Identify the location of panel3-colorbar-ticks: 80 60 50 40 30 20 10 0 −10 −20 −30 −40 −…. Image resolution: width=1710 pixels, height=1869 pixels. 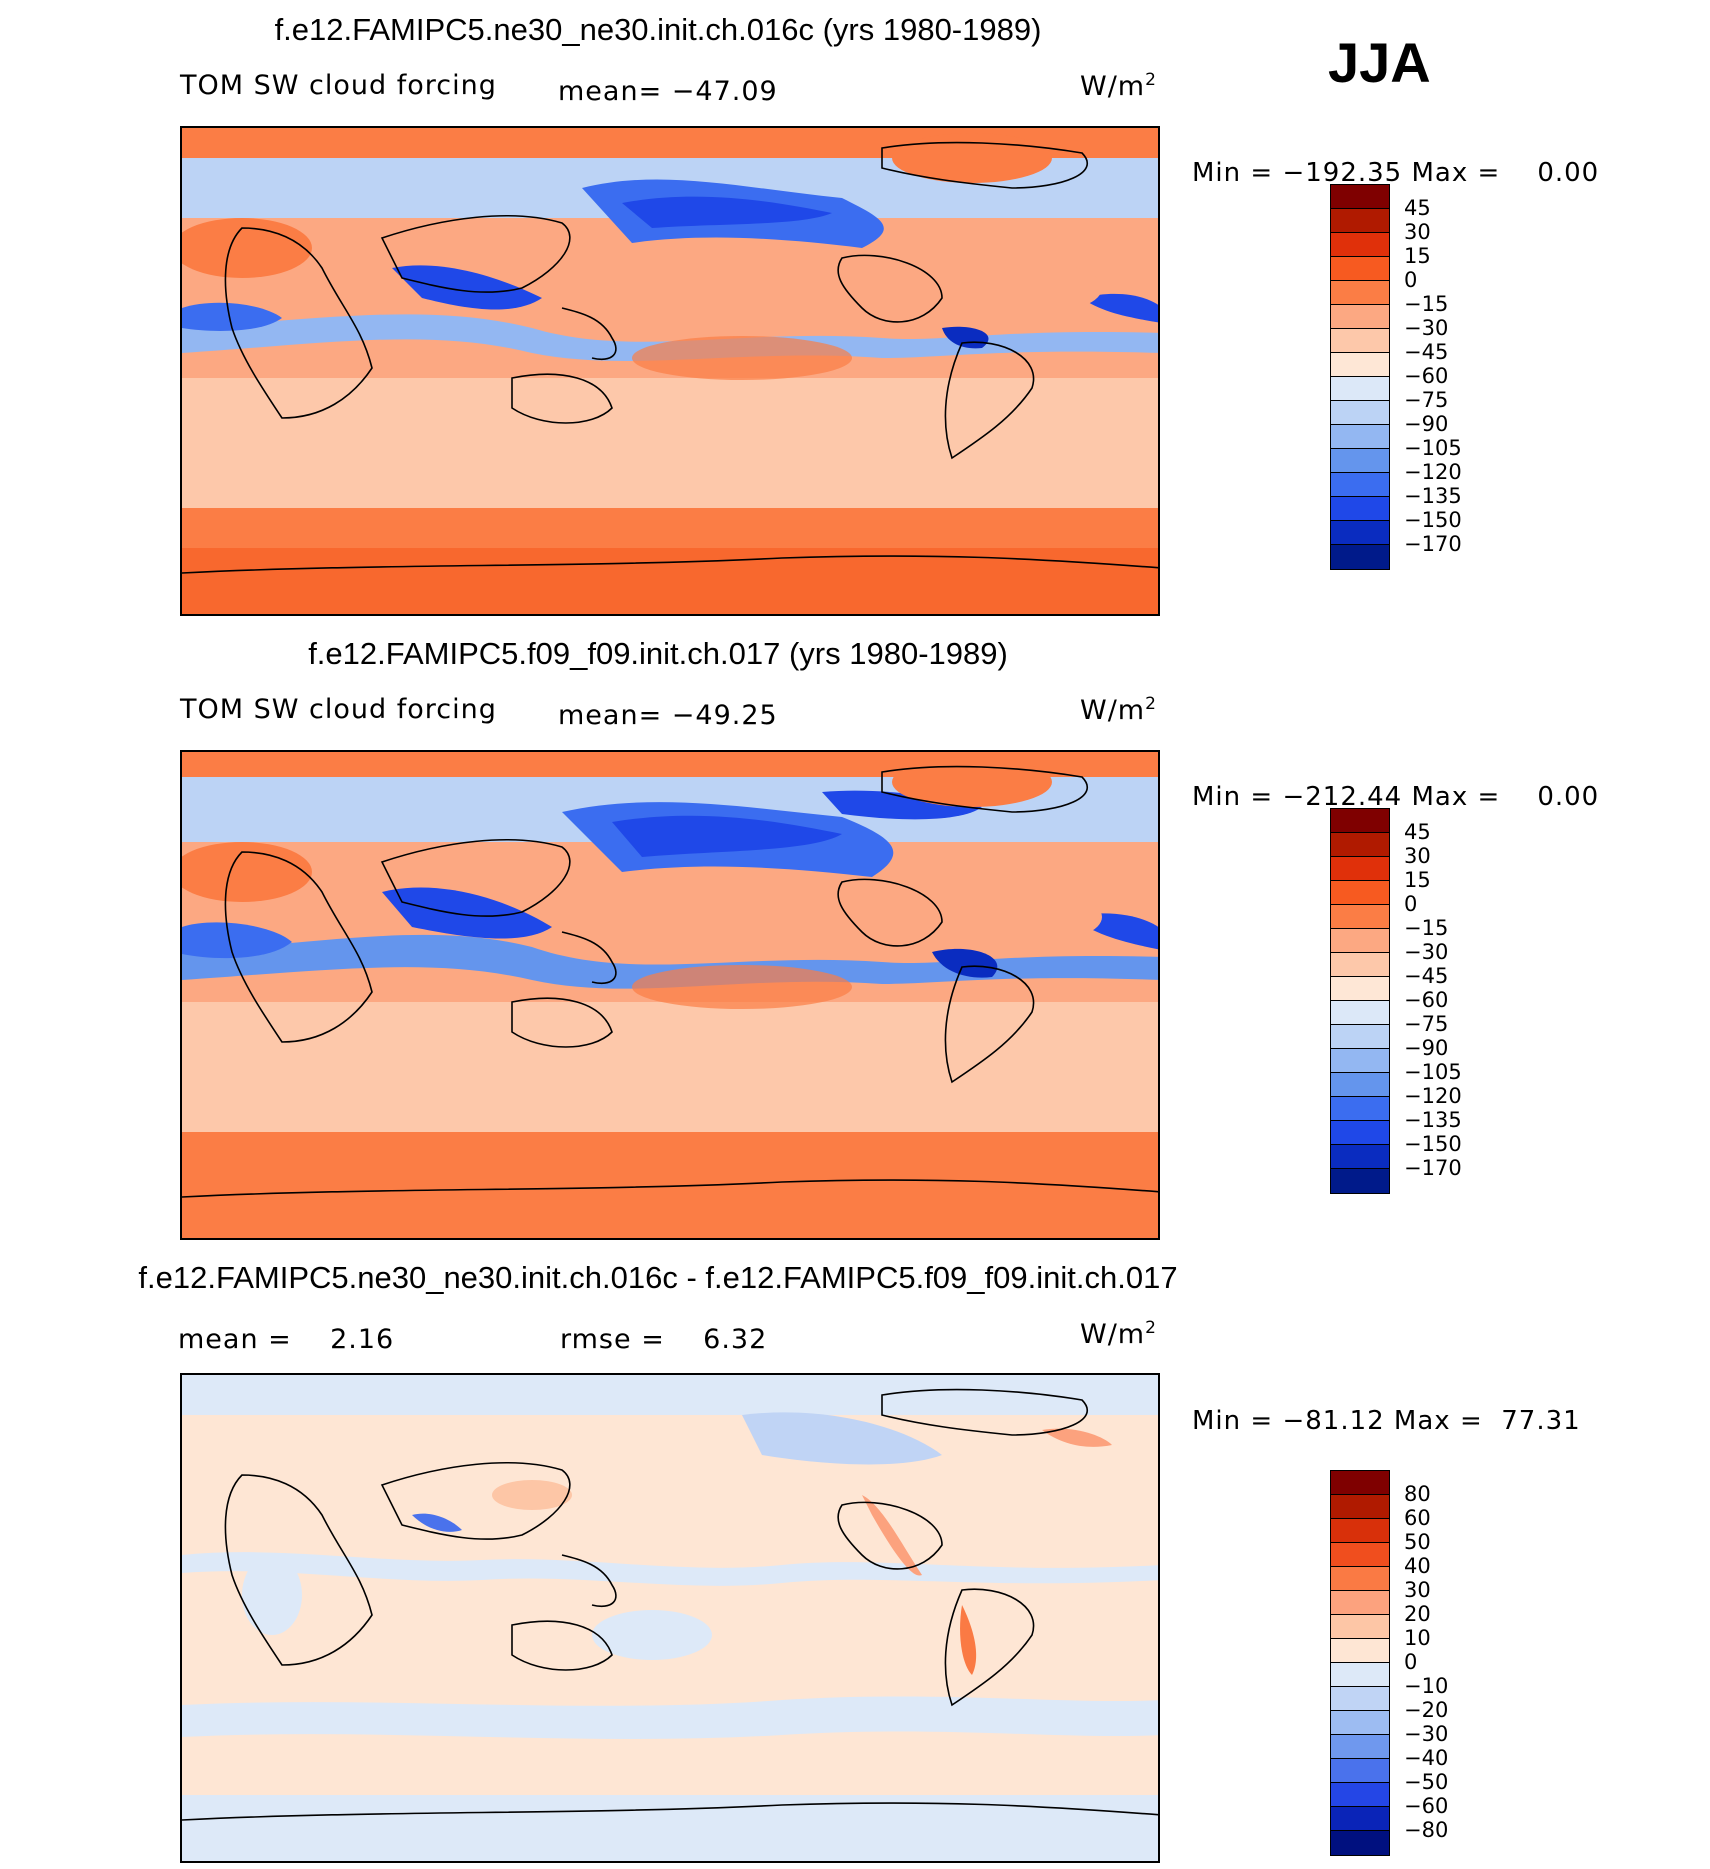
(1426, 1662).